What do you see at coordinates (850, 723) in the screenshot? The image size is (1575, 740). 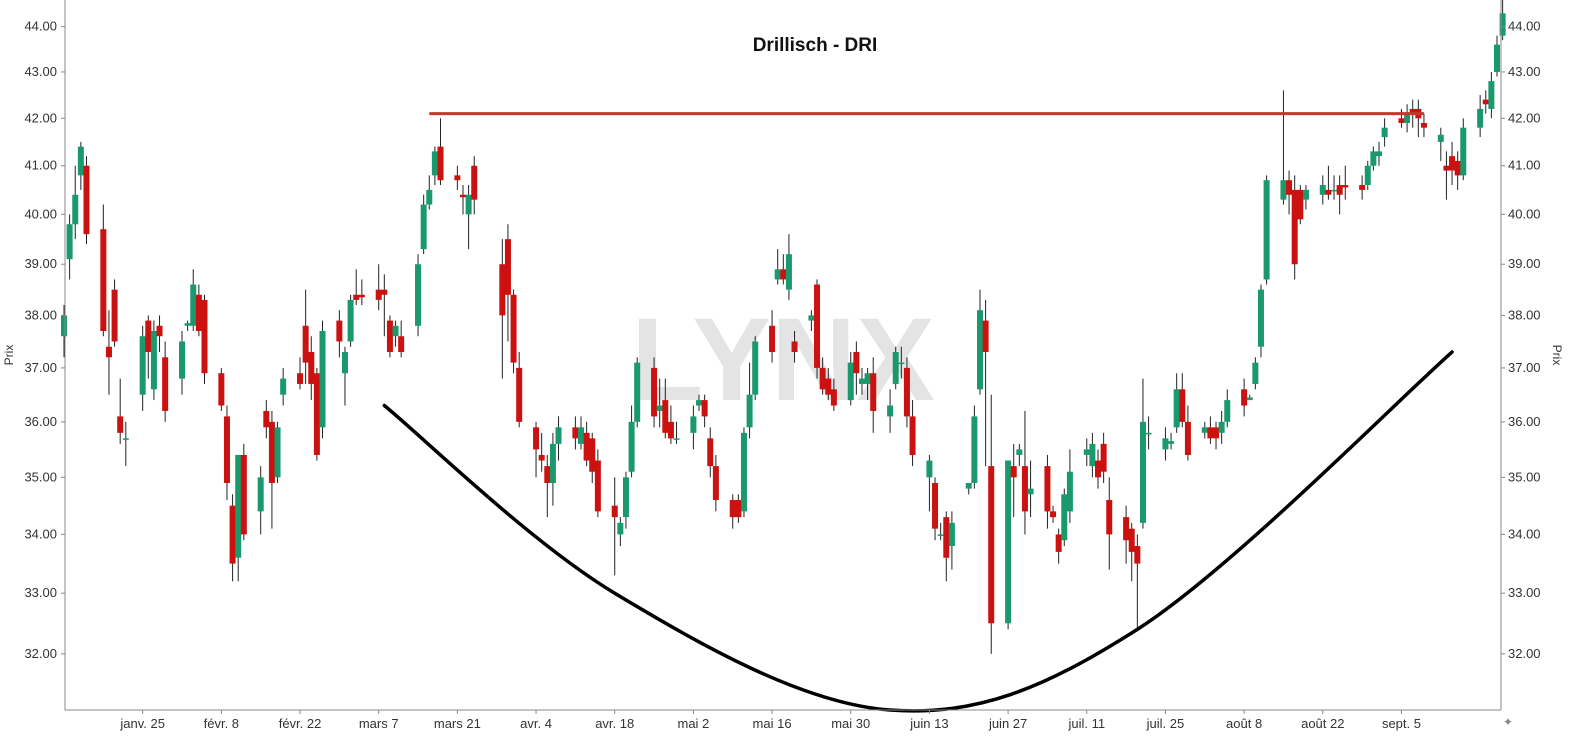 I see `x-tick-label: mai 30` at bounding box center [850, 723].